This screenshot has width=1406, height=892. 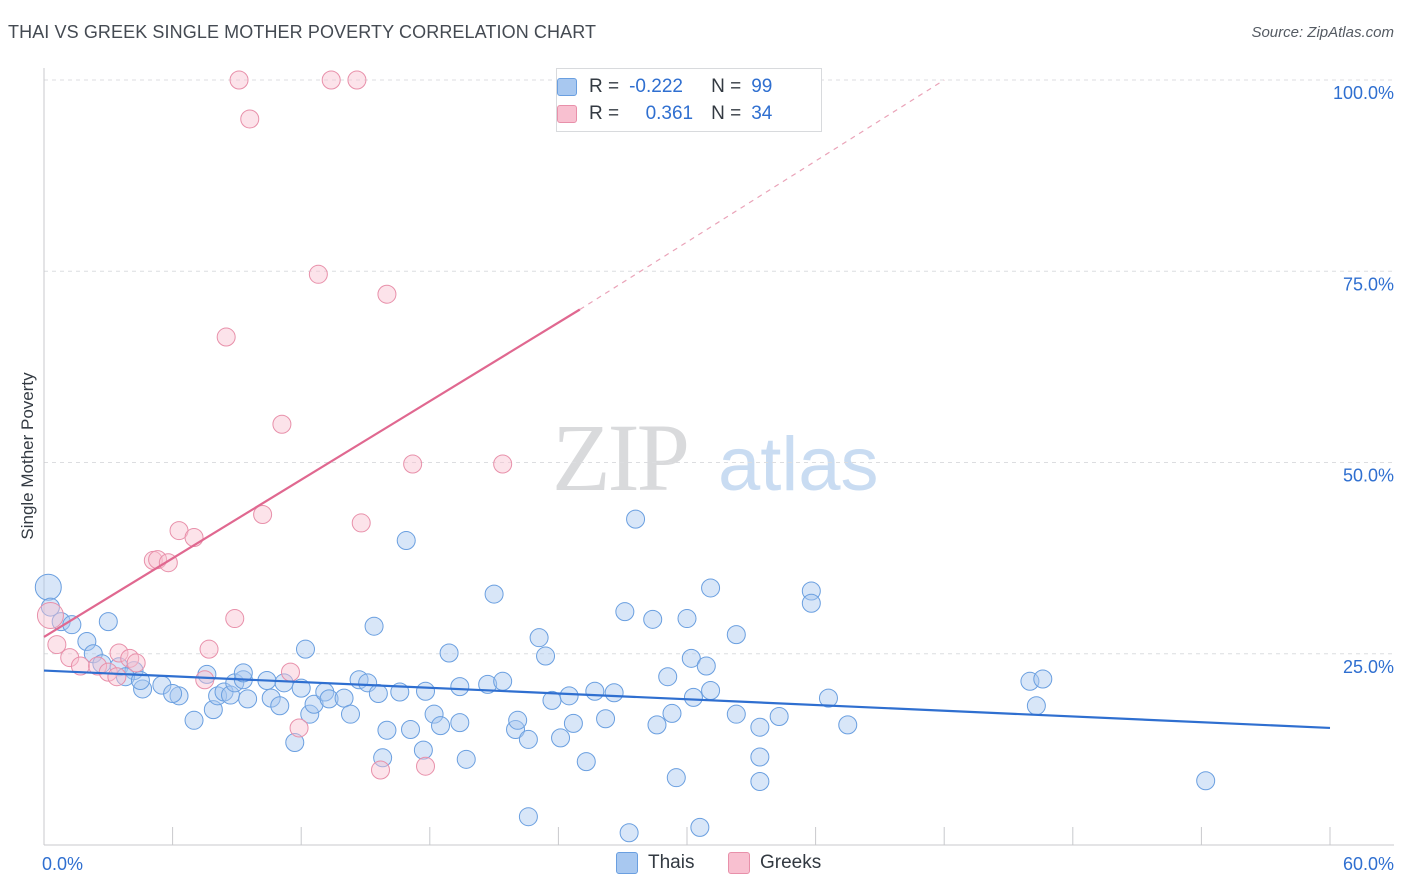 I want to click on legend-r-value: -0.222, so click(x=656, y=86).